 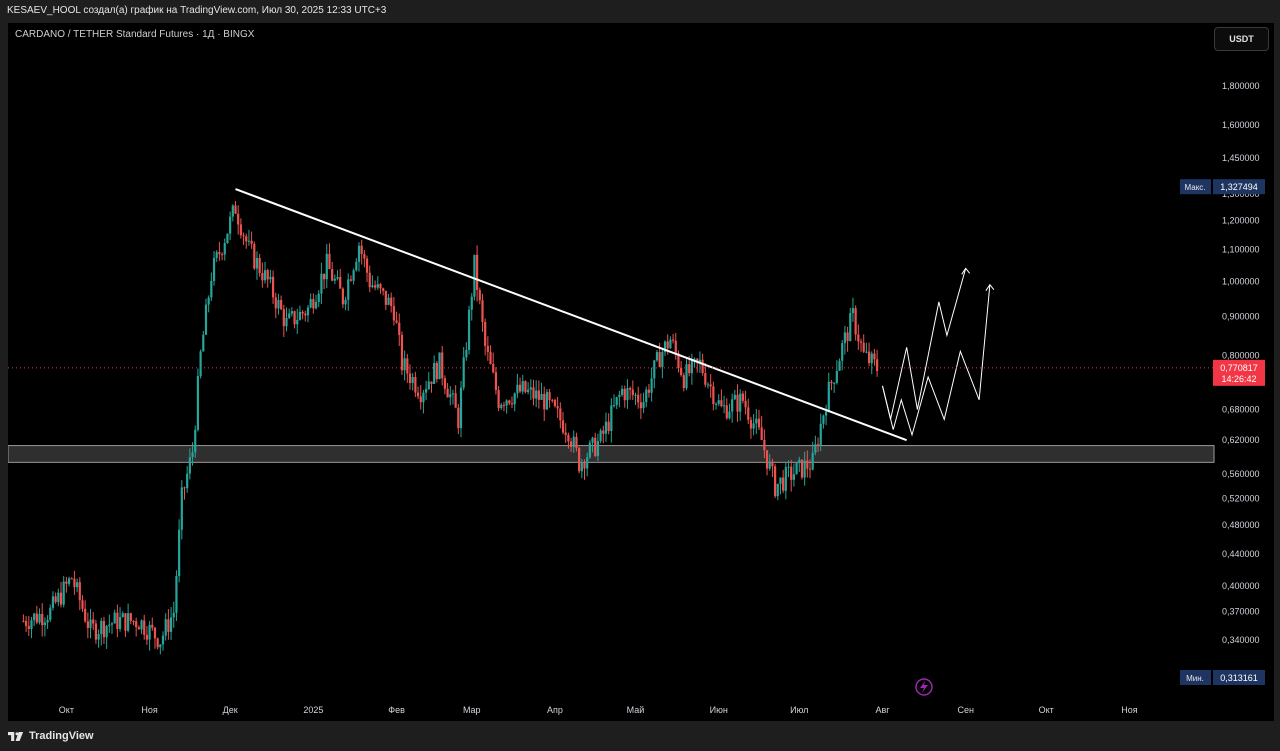 What do you see at coordinates (1195, 187) in the screenshot?
I see `max-label-tag` at bounding box center [1195, 187].